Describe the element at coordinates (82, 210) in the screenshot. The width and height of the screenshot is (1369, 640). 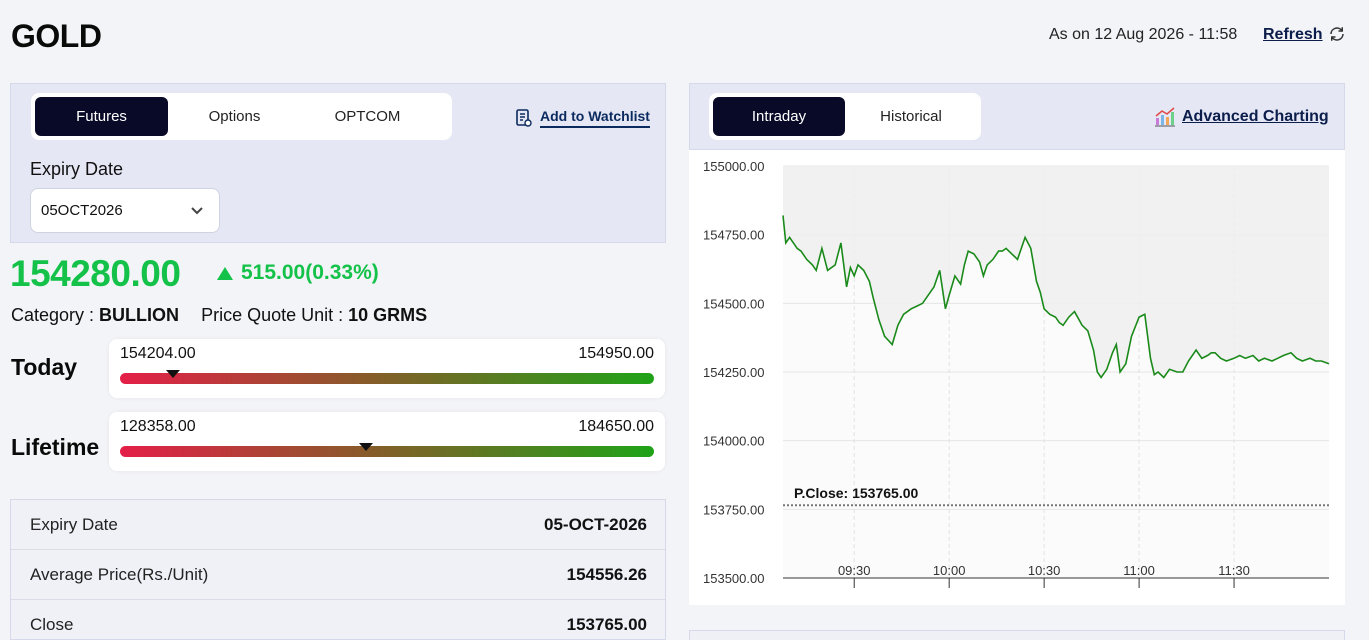
I see `expiry-date-value: 05OCT2026` at that location.